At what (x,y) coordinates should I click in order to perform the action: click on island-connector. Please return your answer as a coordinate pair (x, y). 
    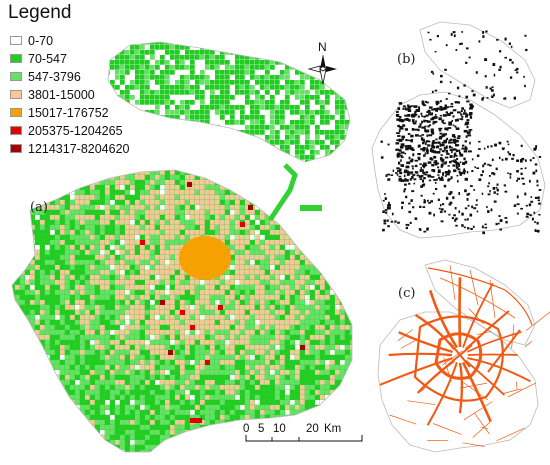
    Looking at the image, I should click on (282, 192).